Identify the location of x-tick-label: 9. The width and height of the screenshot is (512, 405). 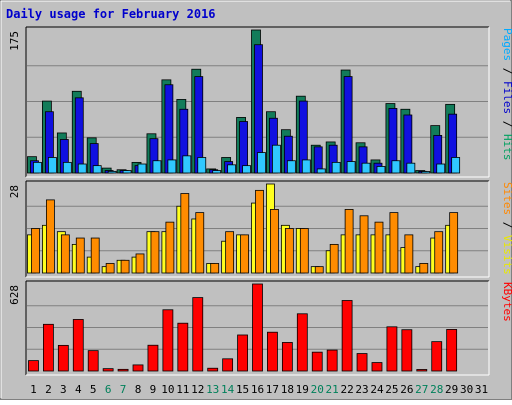
(153, 389).